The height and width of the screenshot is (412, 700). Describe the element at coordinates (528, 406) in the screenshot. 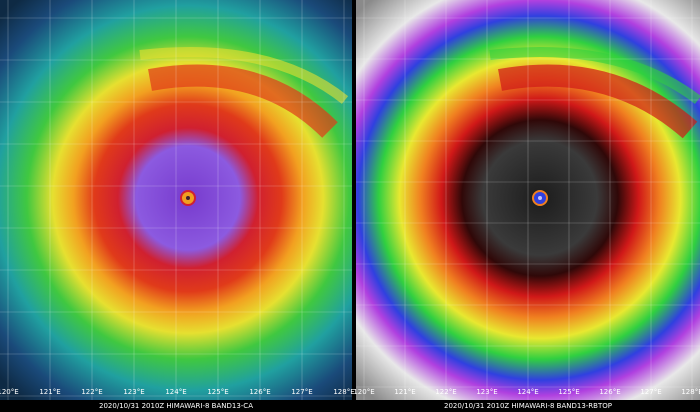

I see `caption: 2020/10/31 2010Z HIMAWARI-8 BAND13-RBTOP` at that location.